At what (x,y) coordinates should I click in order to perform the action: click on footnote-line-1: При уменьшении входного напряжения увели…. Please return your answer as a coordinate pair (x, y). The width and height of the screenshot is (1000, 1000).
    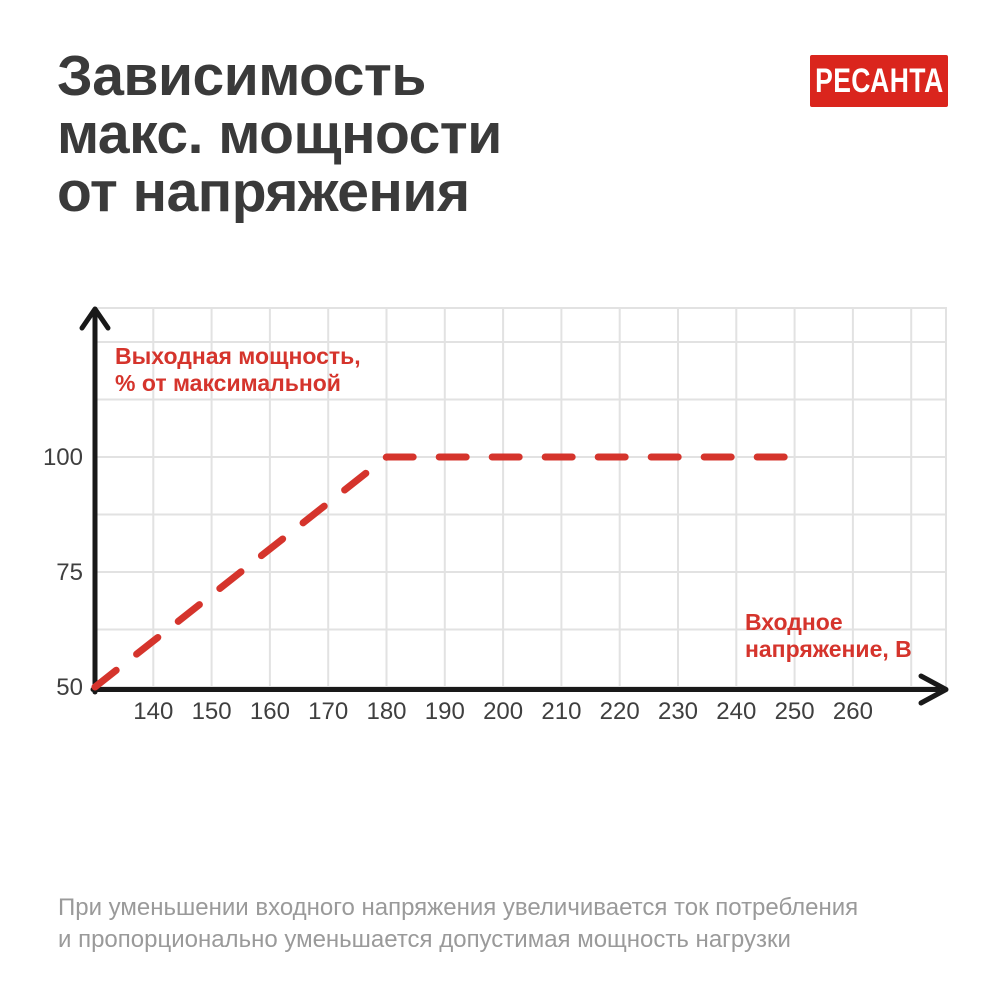
    Looking at the image, I should click on (458, 907).